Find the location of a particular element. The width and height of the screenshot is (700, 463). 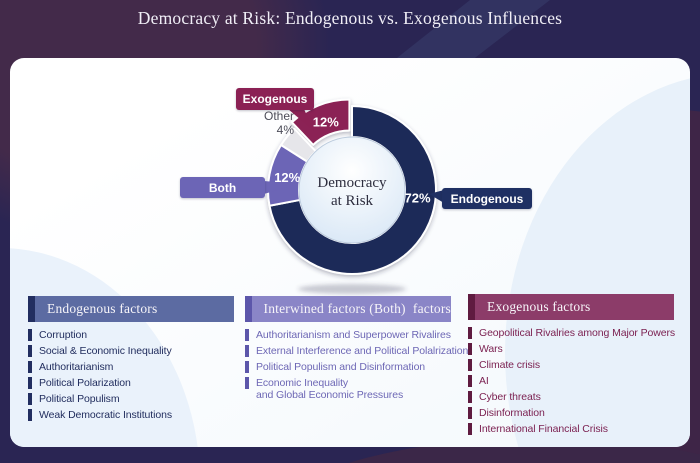

header-bar: Endogenous factors is located at coordinates (134, 309).